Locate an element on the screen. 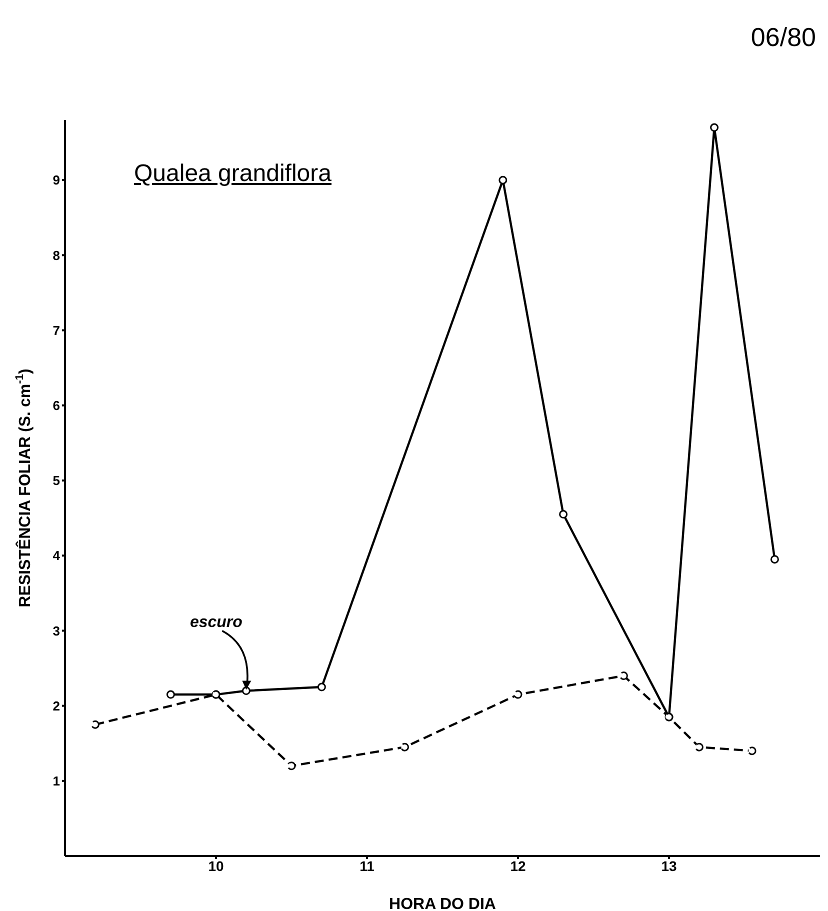  annotation: escuro is located at coordinates (216, 622).